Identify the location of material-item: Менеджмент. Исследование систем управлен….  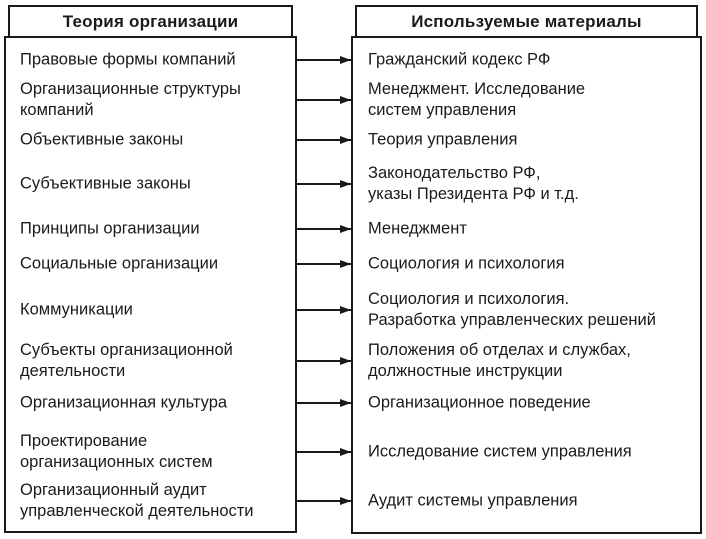
(477, 99).